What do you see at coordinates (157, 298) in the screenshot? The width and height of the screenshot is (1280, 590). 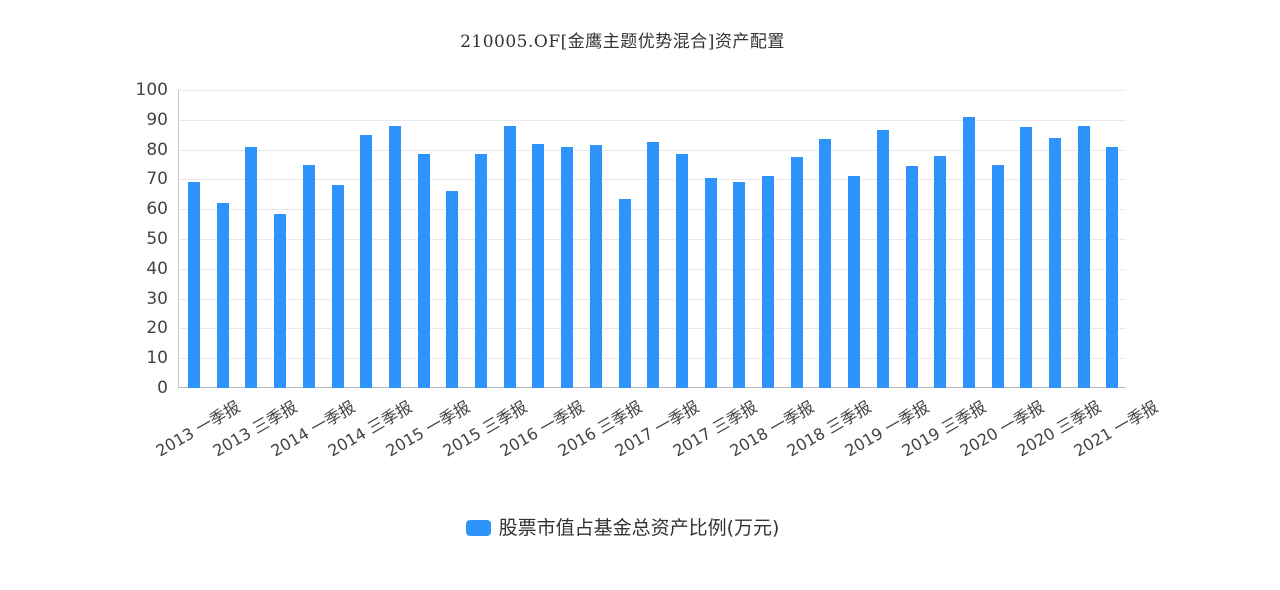 I see `y-tick-label: 30` at bounding box center [157, 298].